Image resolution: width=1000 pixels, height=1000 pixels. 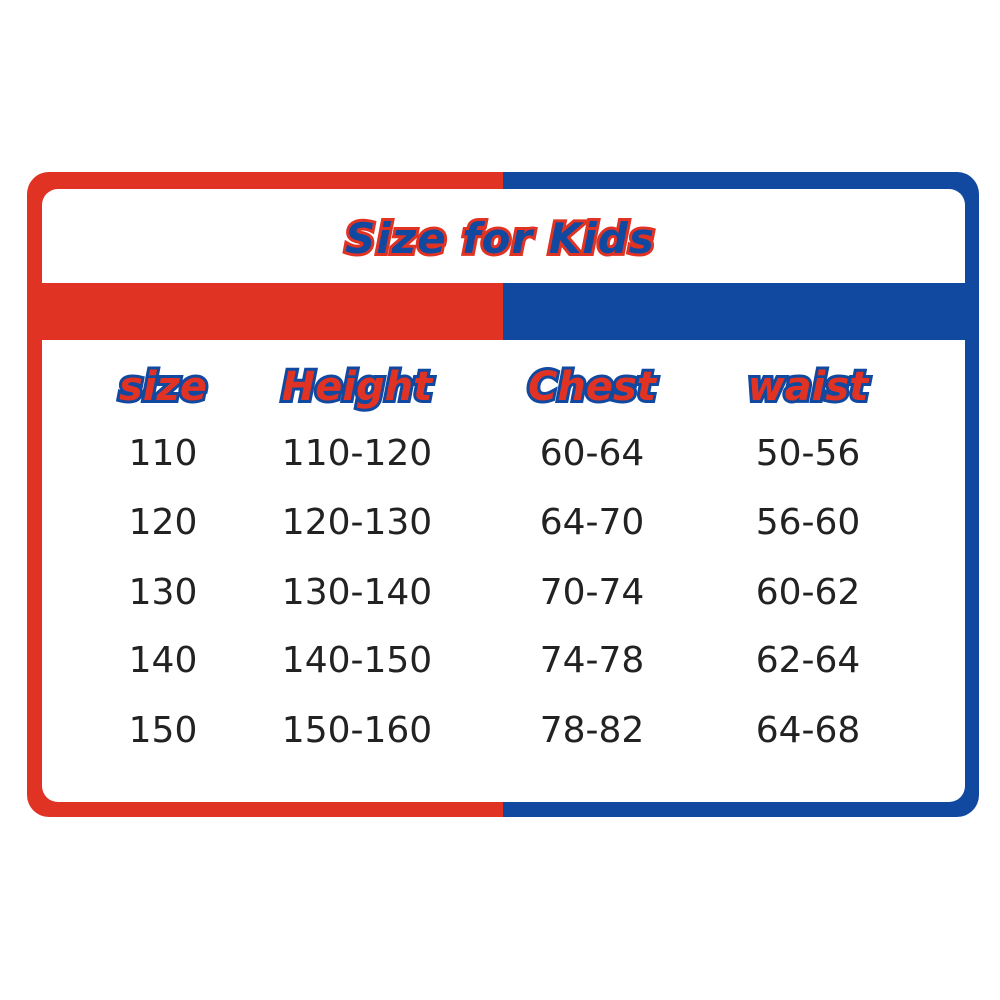 What do you see at coordinates (163, 522) in the screenshot?
I see `table-cell: 120` at bounding box center [163, 522].